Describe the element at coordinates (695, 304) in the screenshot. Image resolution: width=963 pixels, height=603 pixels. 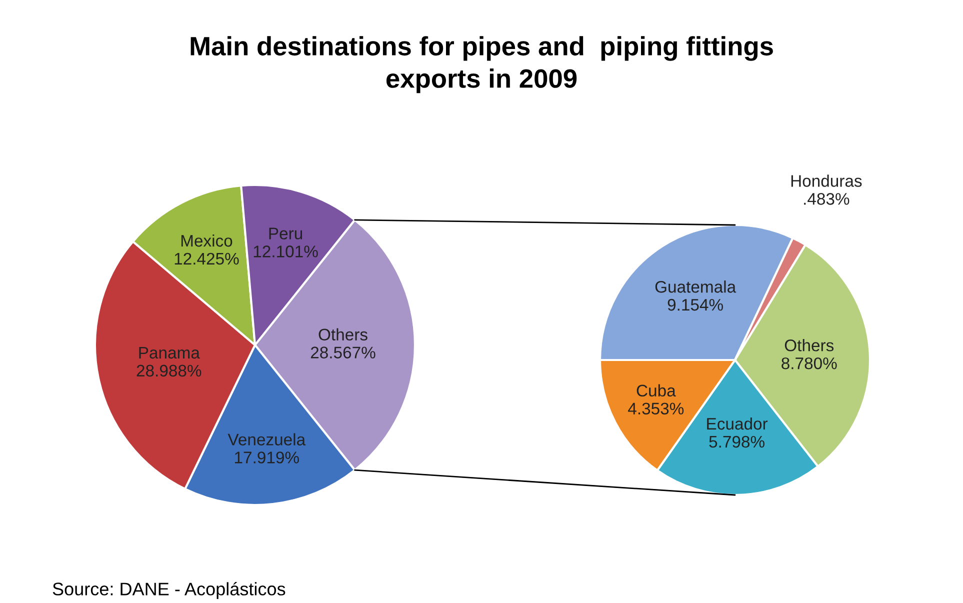
I see `data-label: 9.154%` at that location.